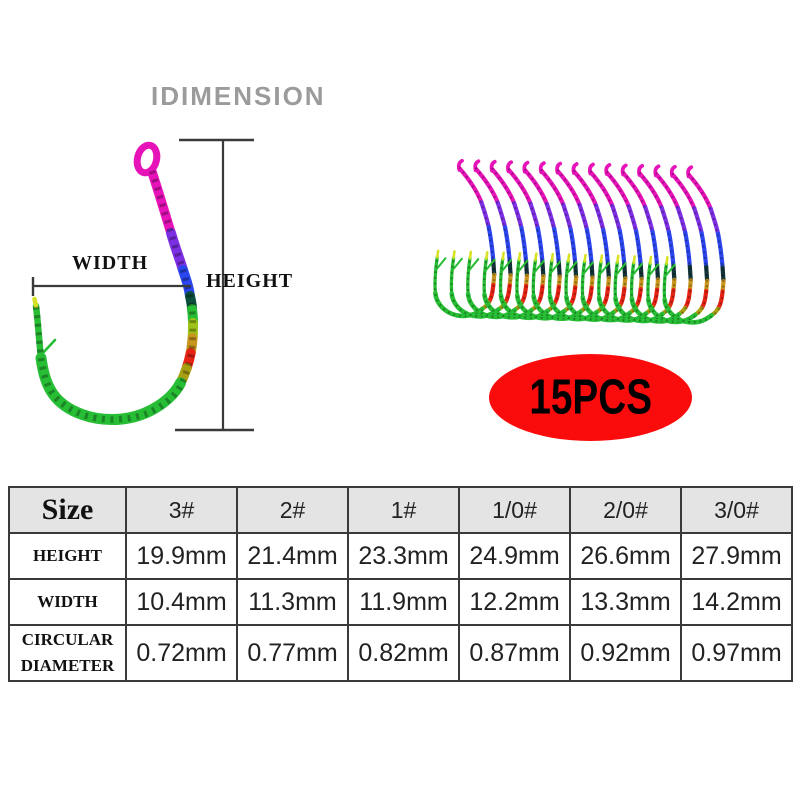  What do you see at coordinates (111, 286) in the screenshot?
I see `width-dimension-line` at bounding box center [111, 286].